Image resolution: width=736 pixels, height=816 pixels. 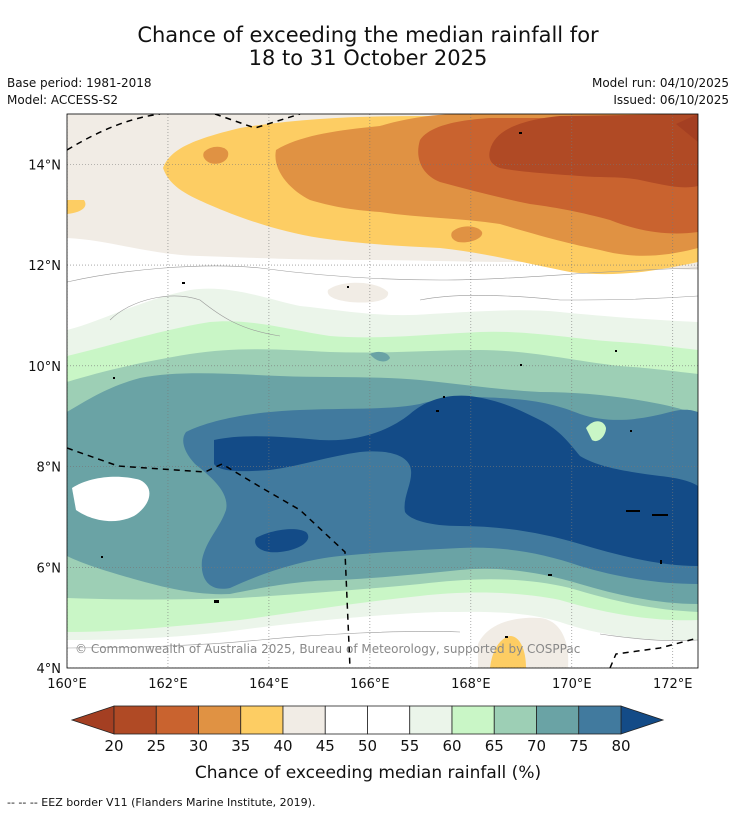 What do you see at coordinates (409, 746) in the screenshot?
I see `colorbar-tick-label: 55` at bounding box center [409, 746].